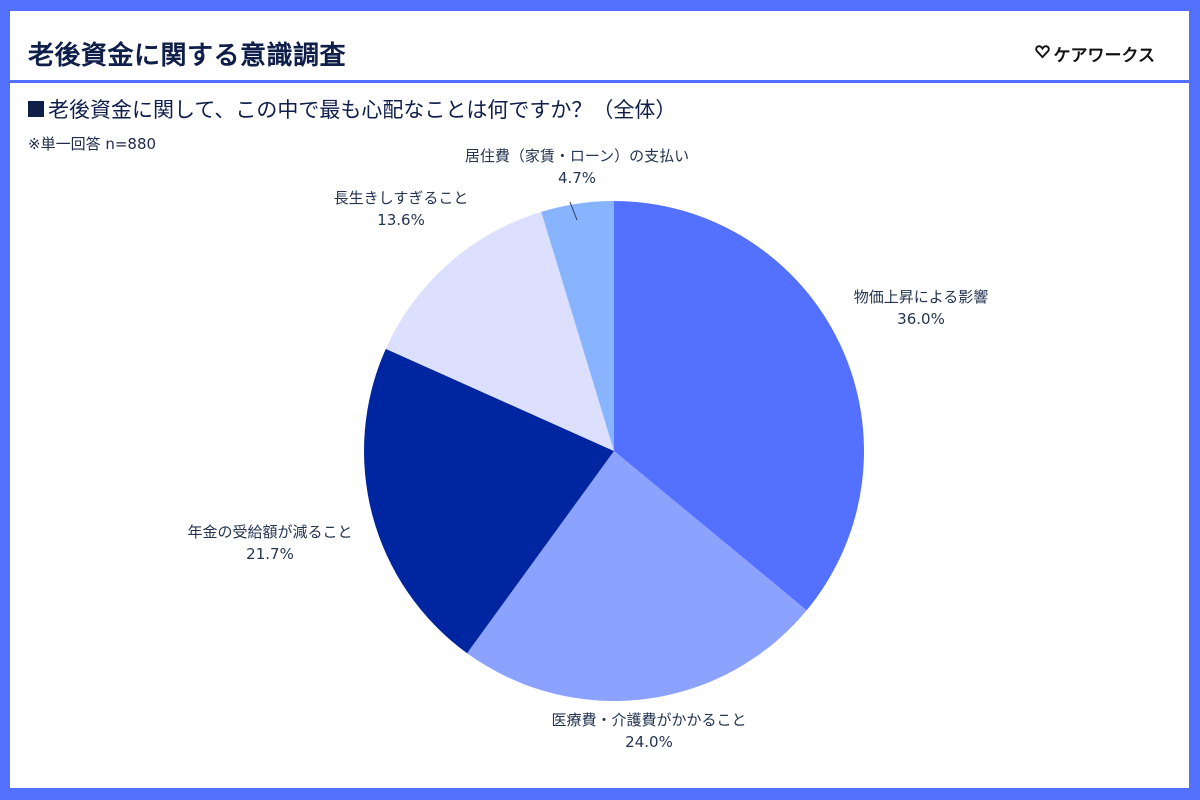  What do you see at coordinates (921, 297) in the screenshot?
I see `slice-label-name: 物価上昇による影響` at bounding box center [921, 297].